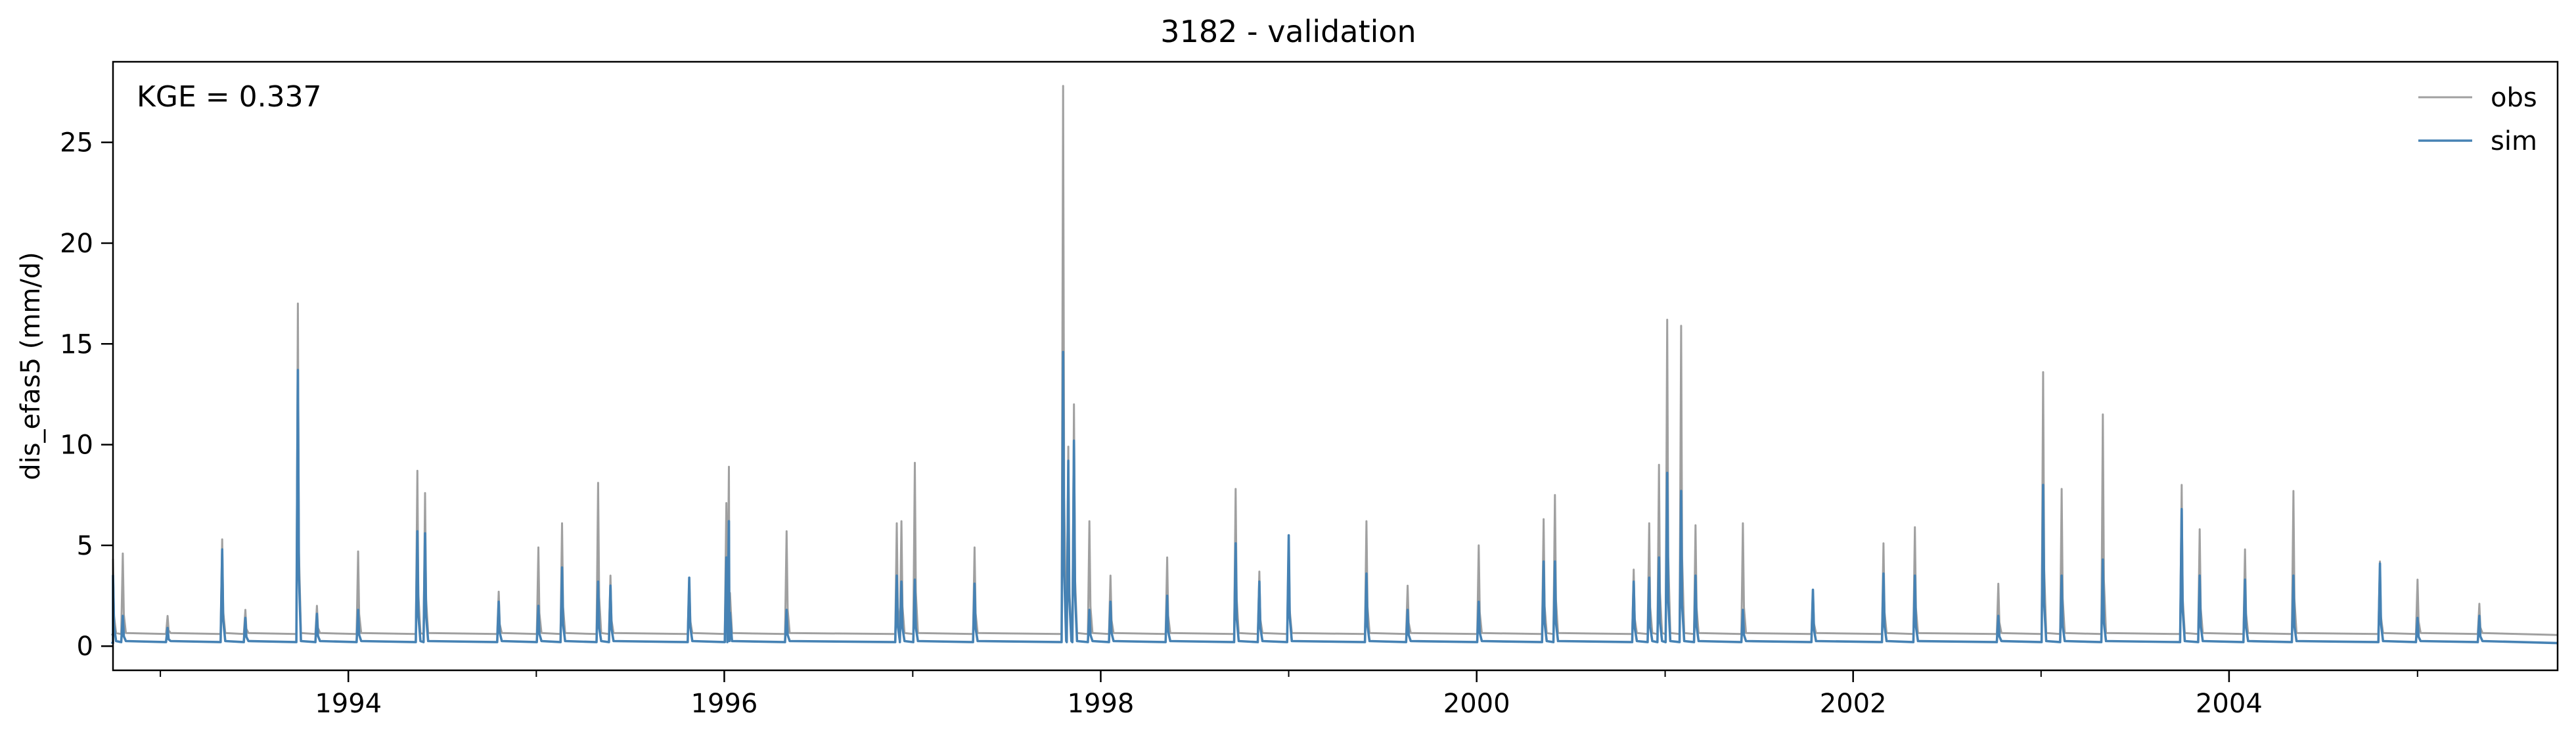 This screenshot has height=738, width=2576. Describe the element at coordinates (1288, 31) in the screenshot. I see `chart-title: 3182 - validation` at that location.